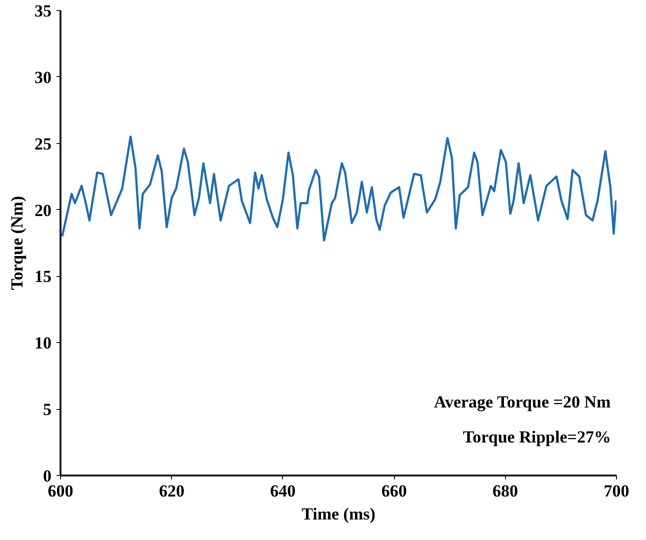 This screenshot has width=646, height=540. What do you see at coordinates (43, 343) in the screenshot?
I see `y-tick-label: 10` at bounding box center [43, 343].